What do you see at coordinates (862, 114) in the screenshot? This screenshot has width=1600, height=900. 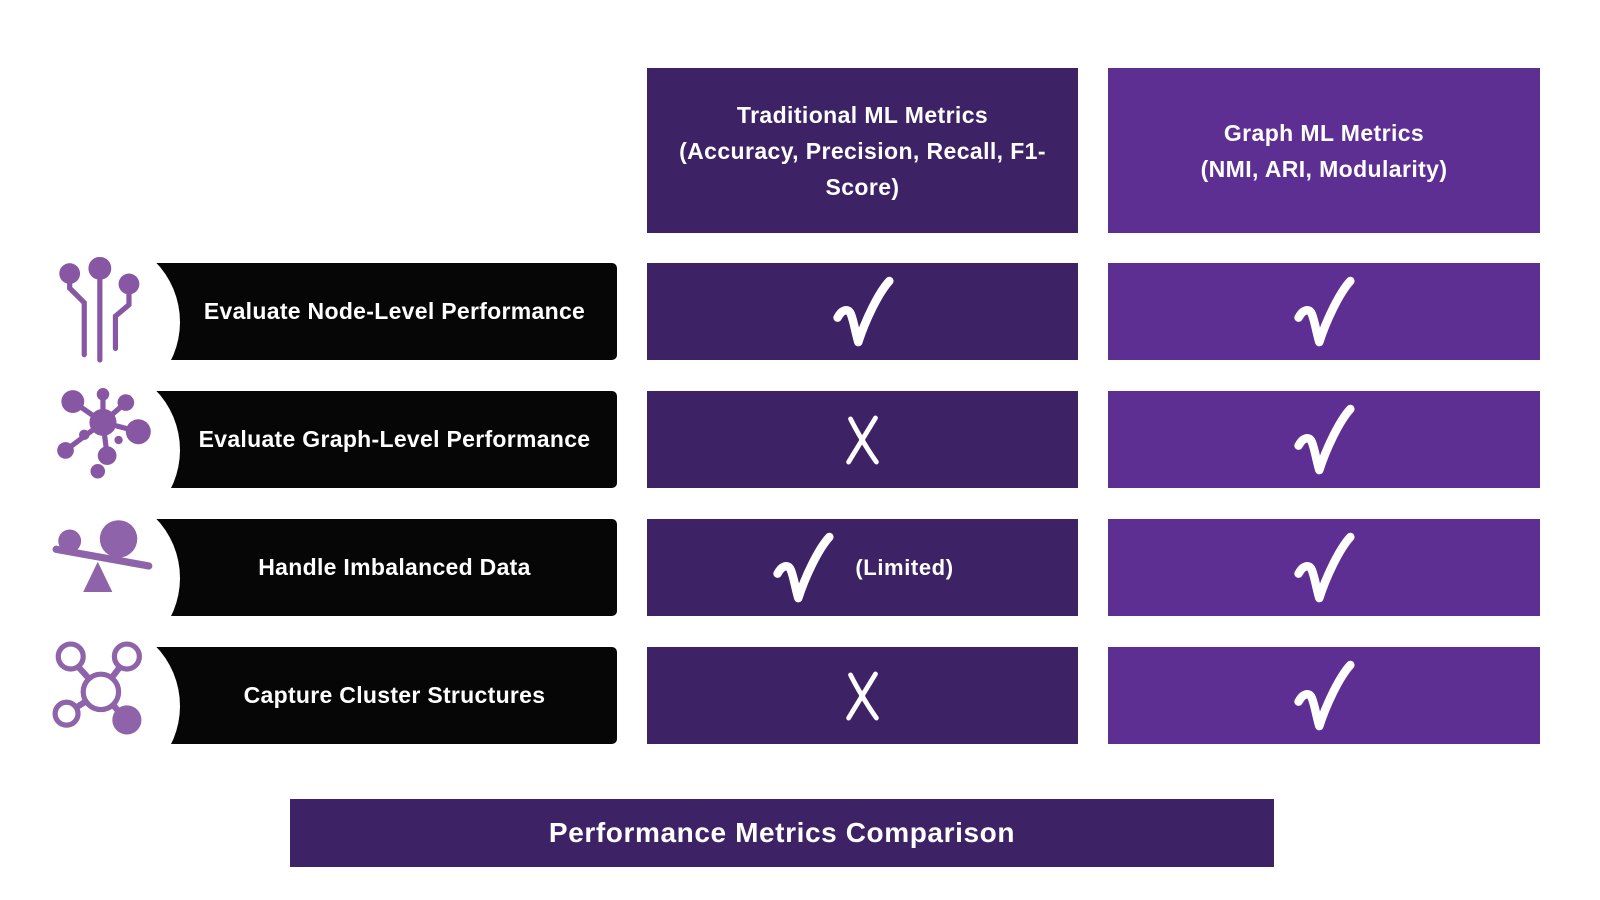 I see `column-title: Traditional ML Metrics` at bounding box center [862, 114].